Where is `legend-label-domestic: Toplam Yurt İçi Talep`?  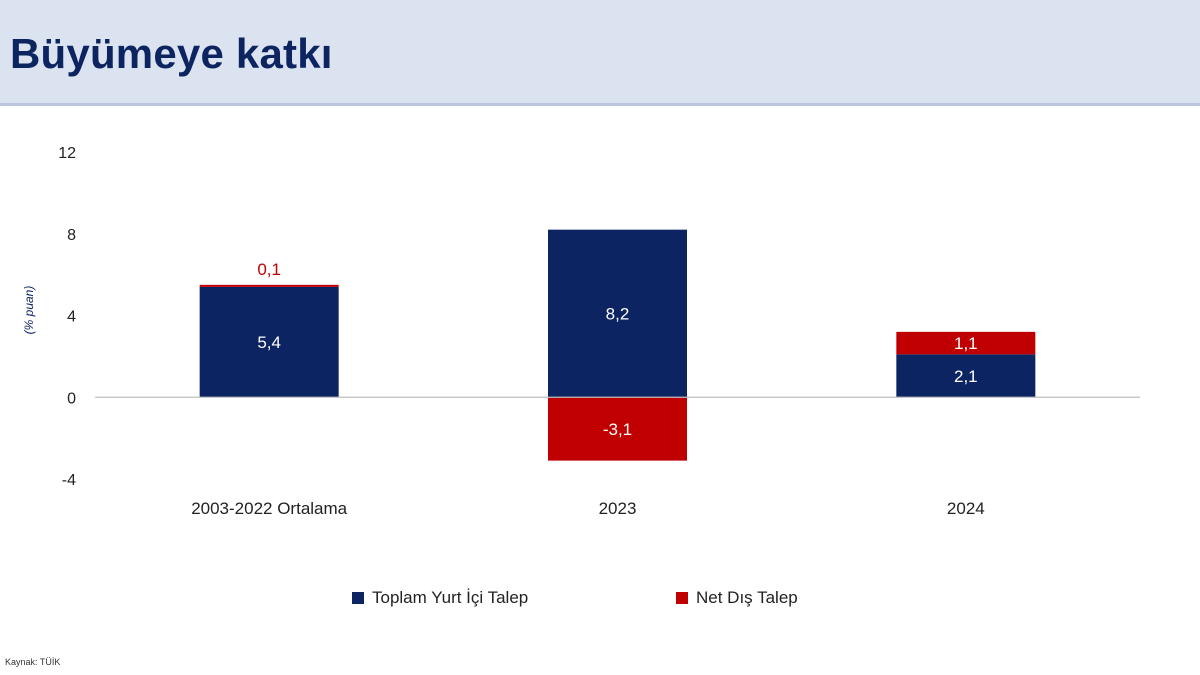
legend-label-domestic: Toplam Yurt İçi Talep is located at coordinates (450, 597).